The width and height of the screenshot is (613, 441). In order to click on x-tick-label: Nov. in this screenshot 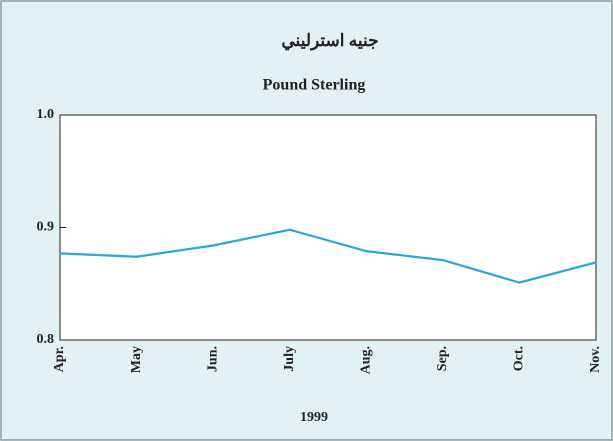, I will do `click(595, 359)`.